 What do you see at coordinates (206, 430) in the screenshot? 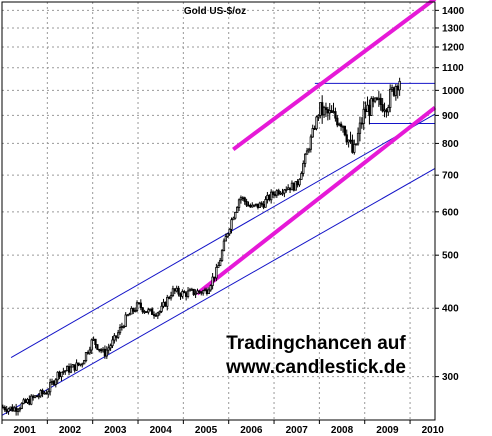
I see `x-tick-label: 2005` at bounding box center [206, 430].